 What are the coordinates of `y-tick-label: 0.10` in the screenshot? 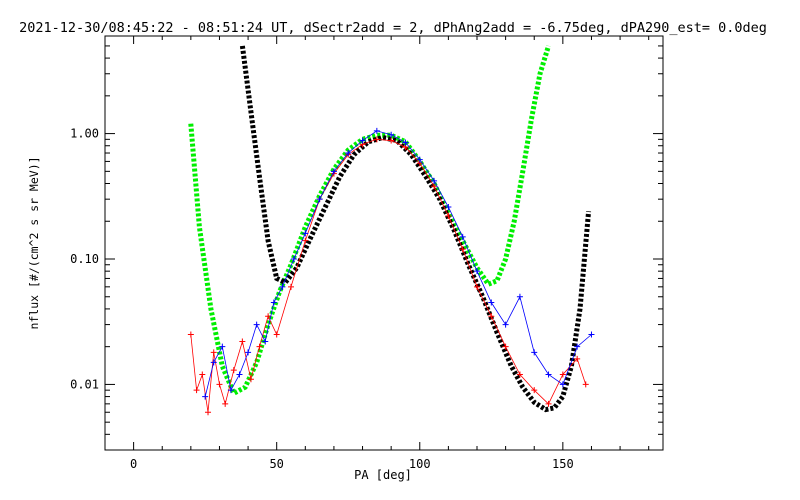 It's located at (84, 259).